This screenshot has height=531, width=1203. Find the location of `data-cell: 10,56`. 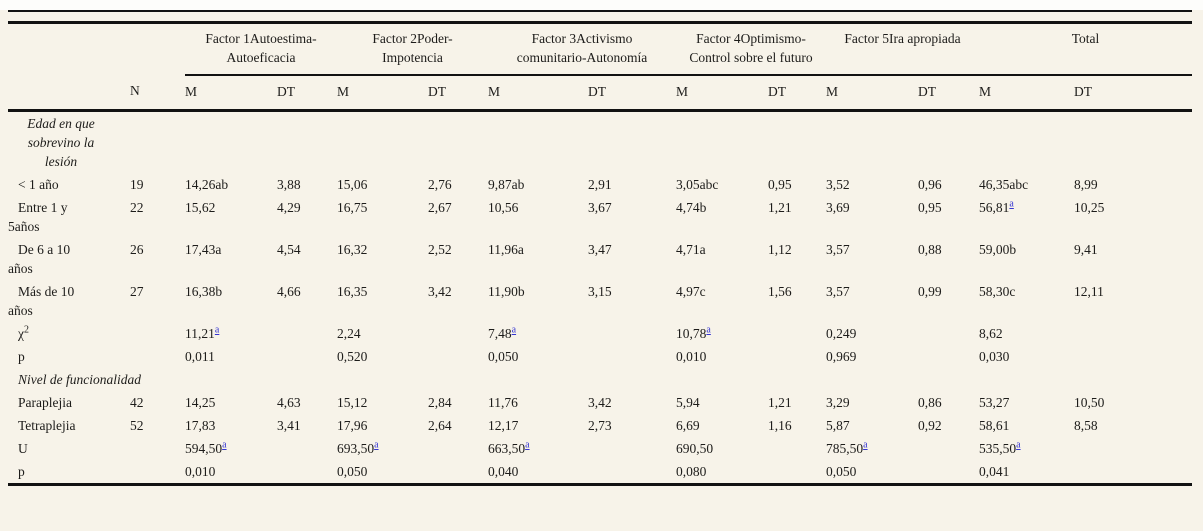

data-cell: 10,56 is located at coordinates (538, 217).